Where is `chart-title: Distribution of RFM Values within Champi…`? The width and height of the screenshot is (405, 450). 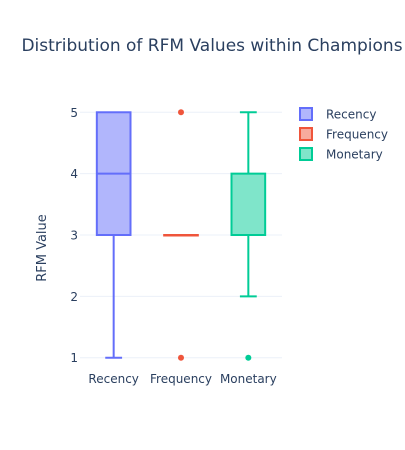
chart-title: Distribution of RFM Values within Champi… is located at coordinates (211, 46).